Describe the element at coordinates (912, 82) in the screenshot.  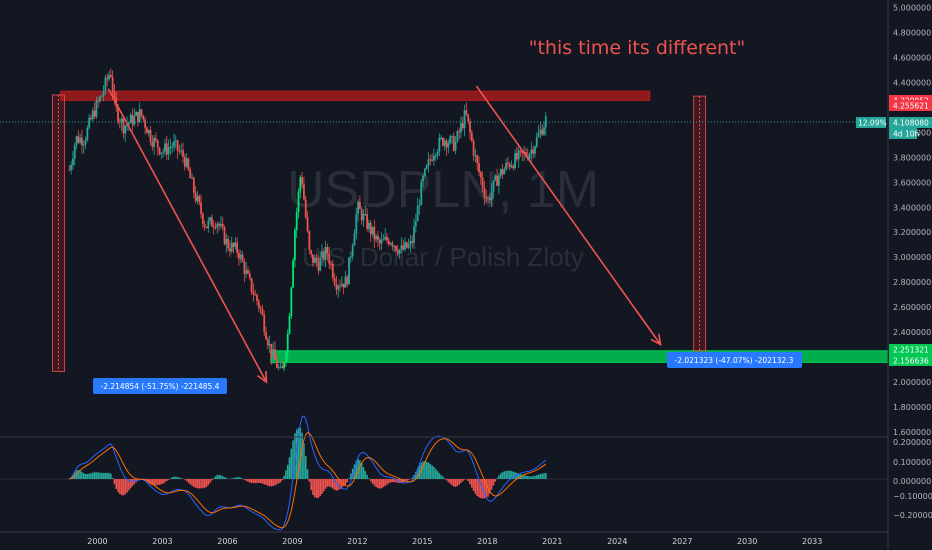
I see `price-tick: 4.400000` at that location.